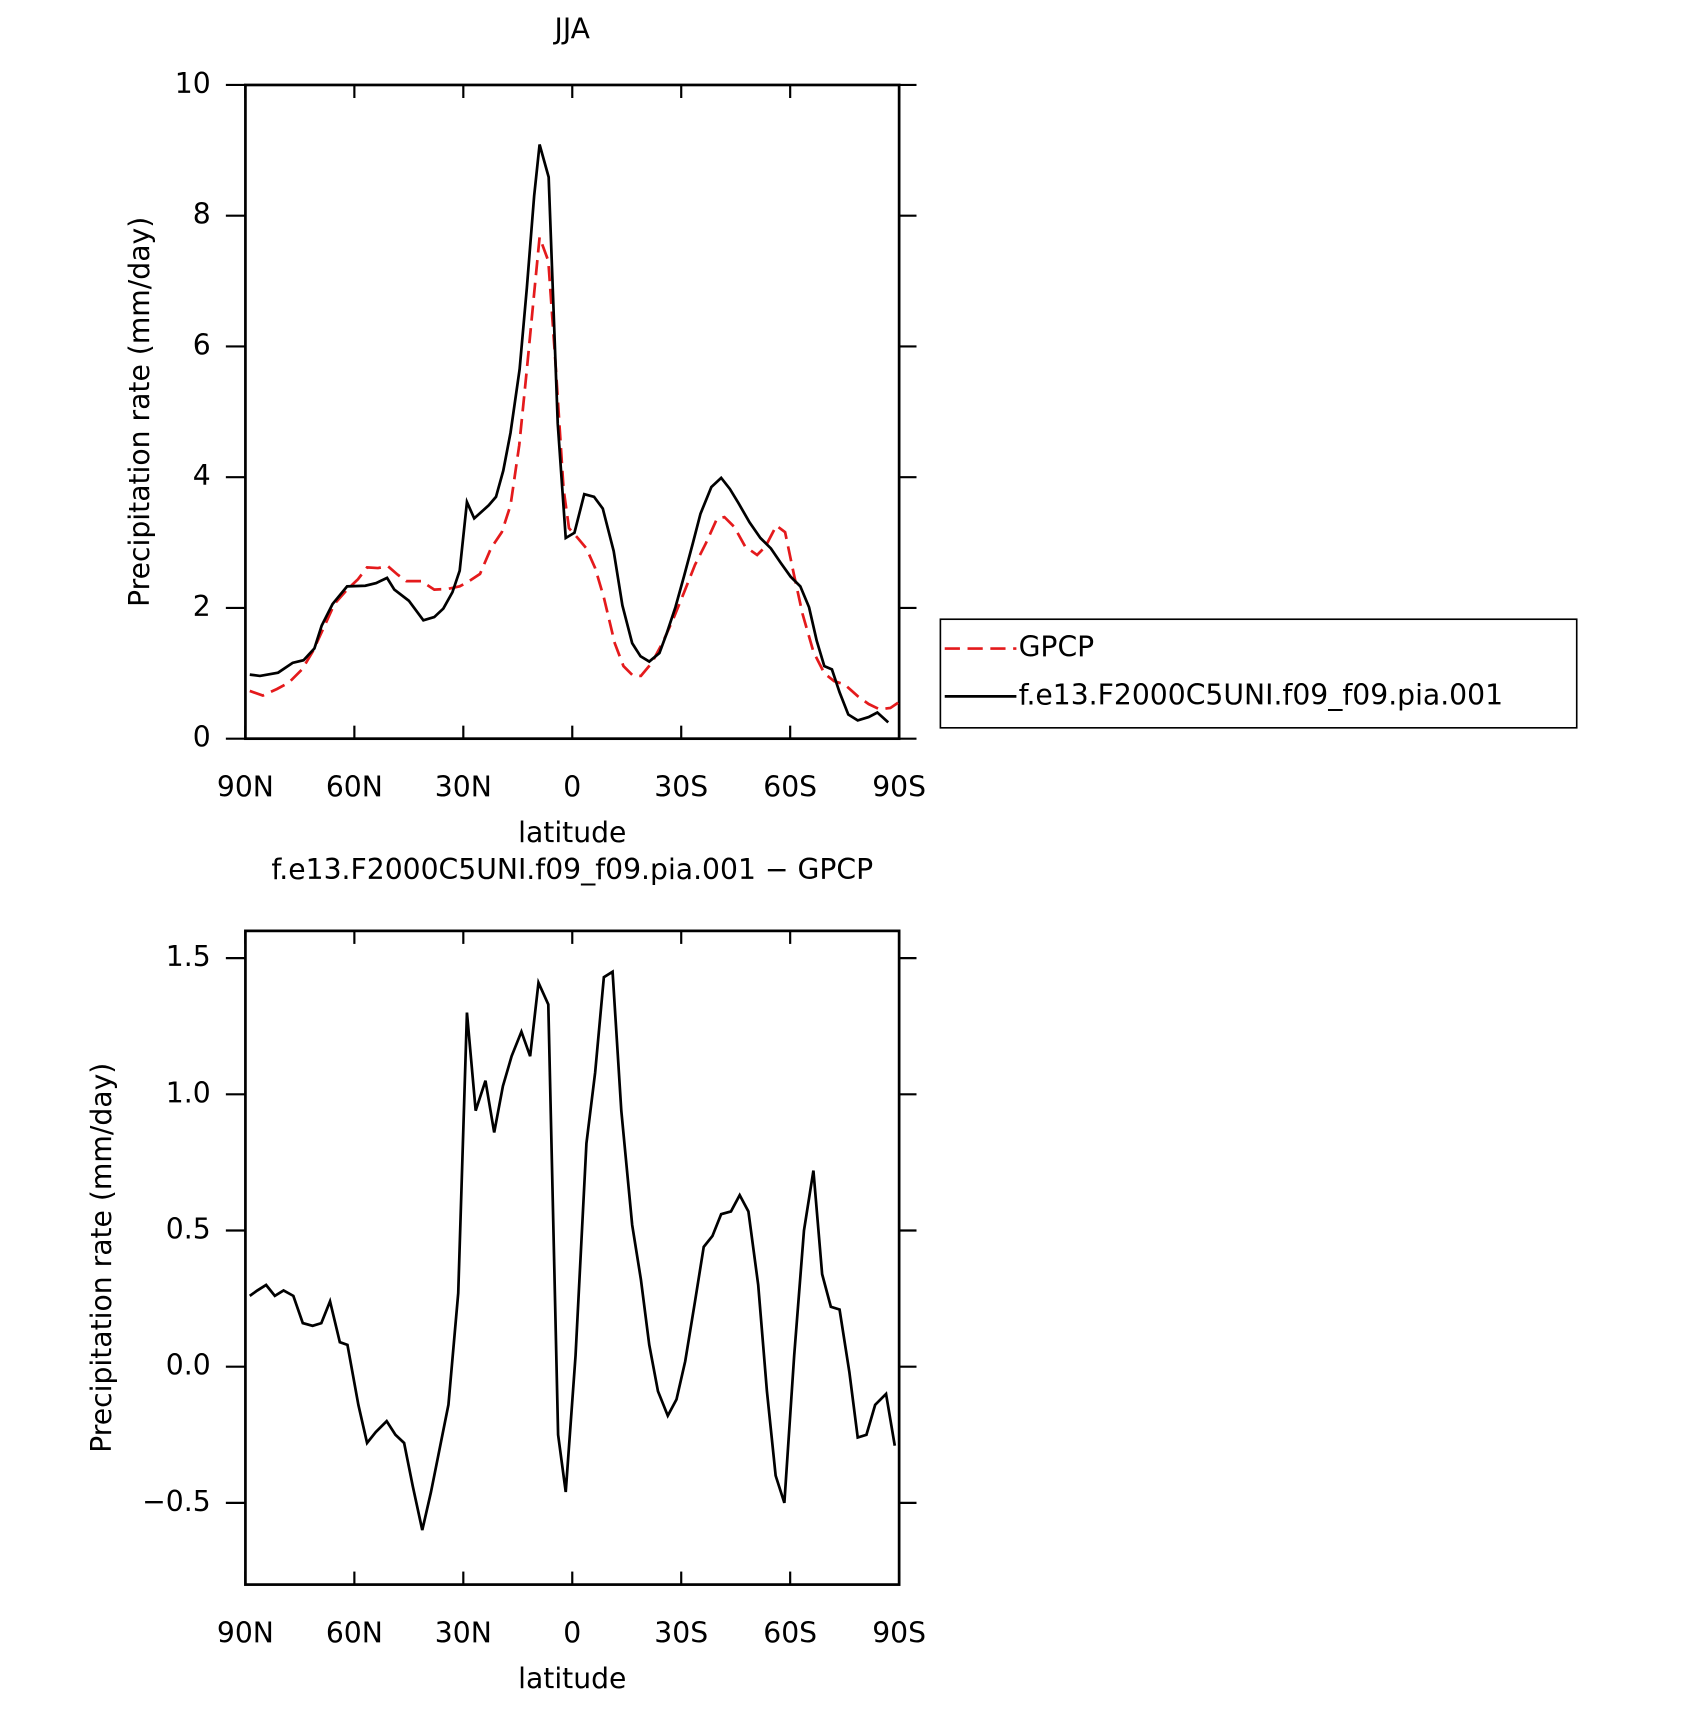 This screenshot has width=1694, height=1713. What do you see at coordinates (1057, 647) in the screenshot?
I see `legend-label: GPCP` at bounding box center [1057, 647].